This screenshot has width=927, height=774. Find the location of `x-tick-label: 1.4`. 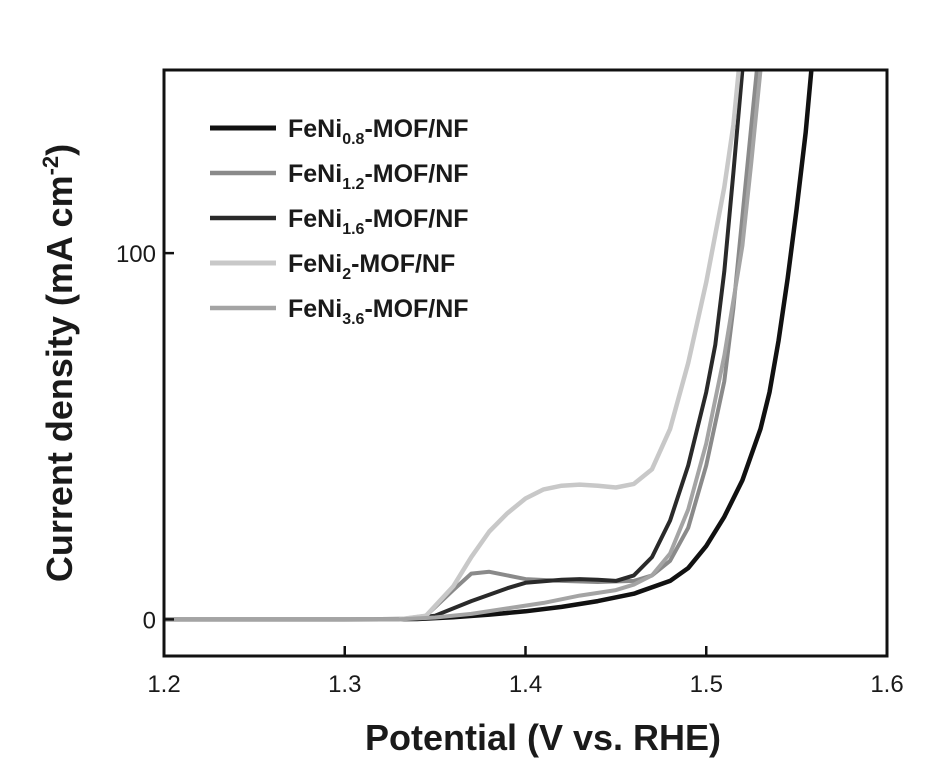

x-tick-label: 1.4 is located at coordinates (525, 684).